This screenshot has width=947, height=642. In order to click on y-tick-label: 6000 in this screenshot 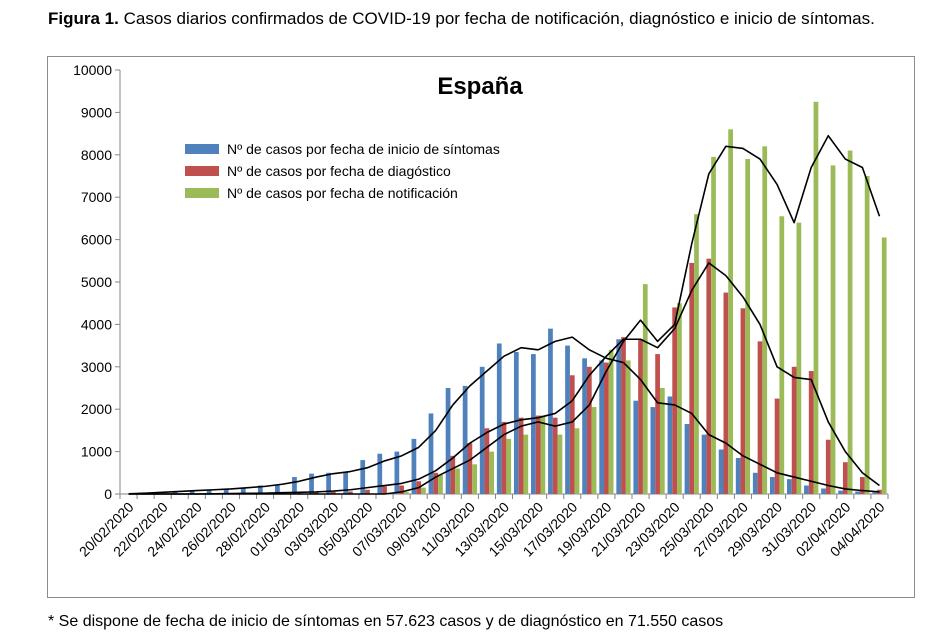, I will do `click(96, 240)`.